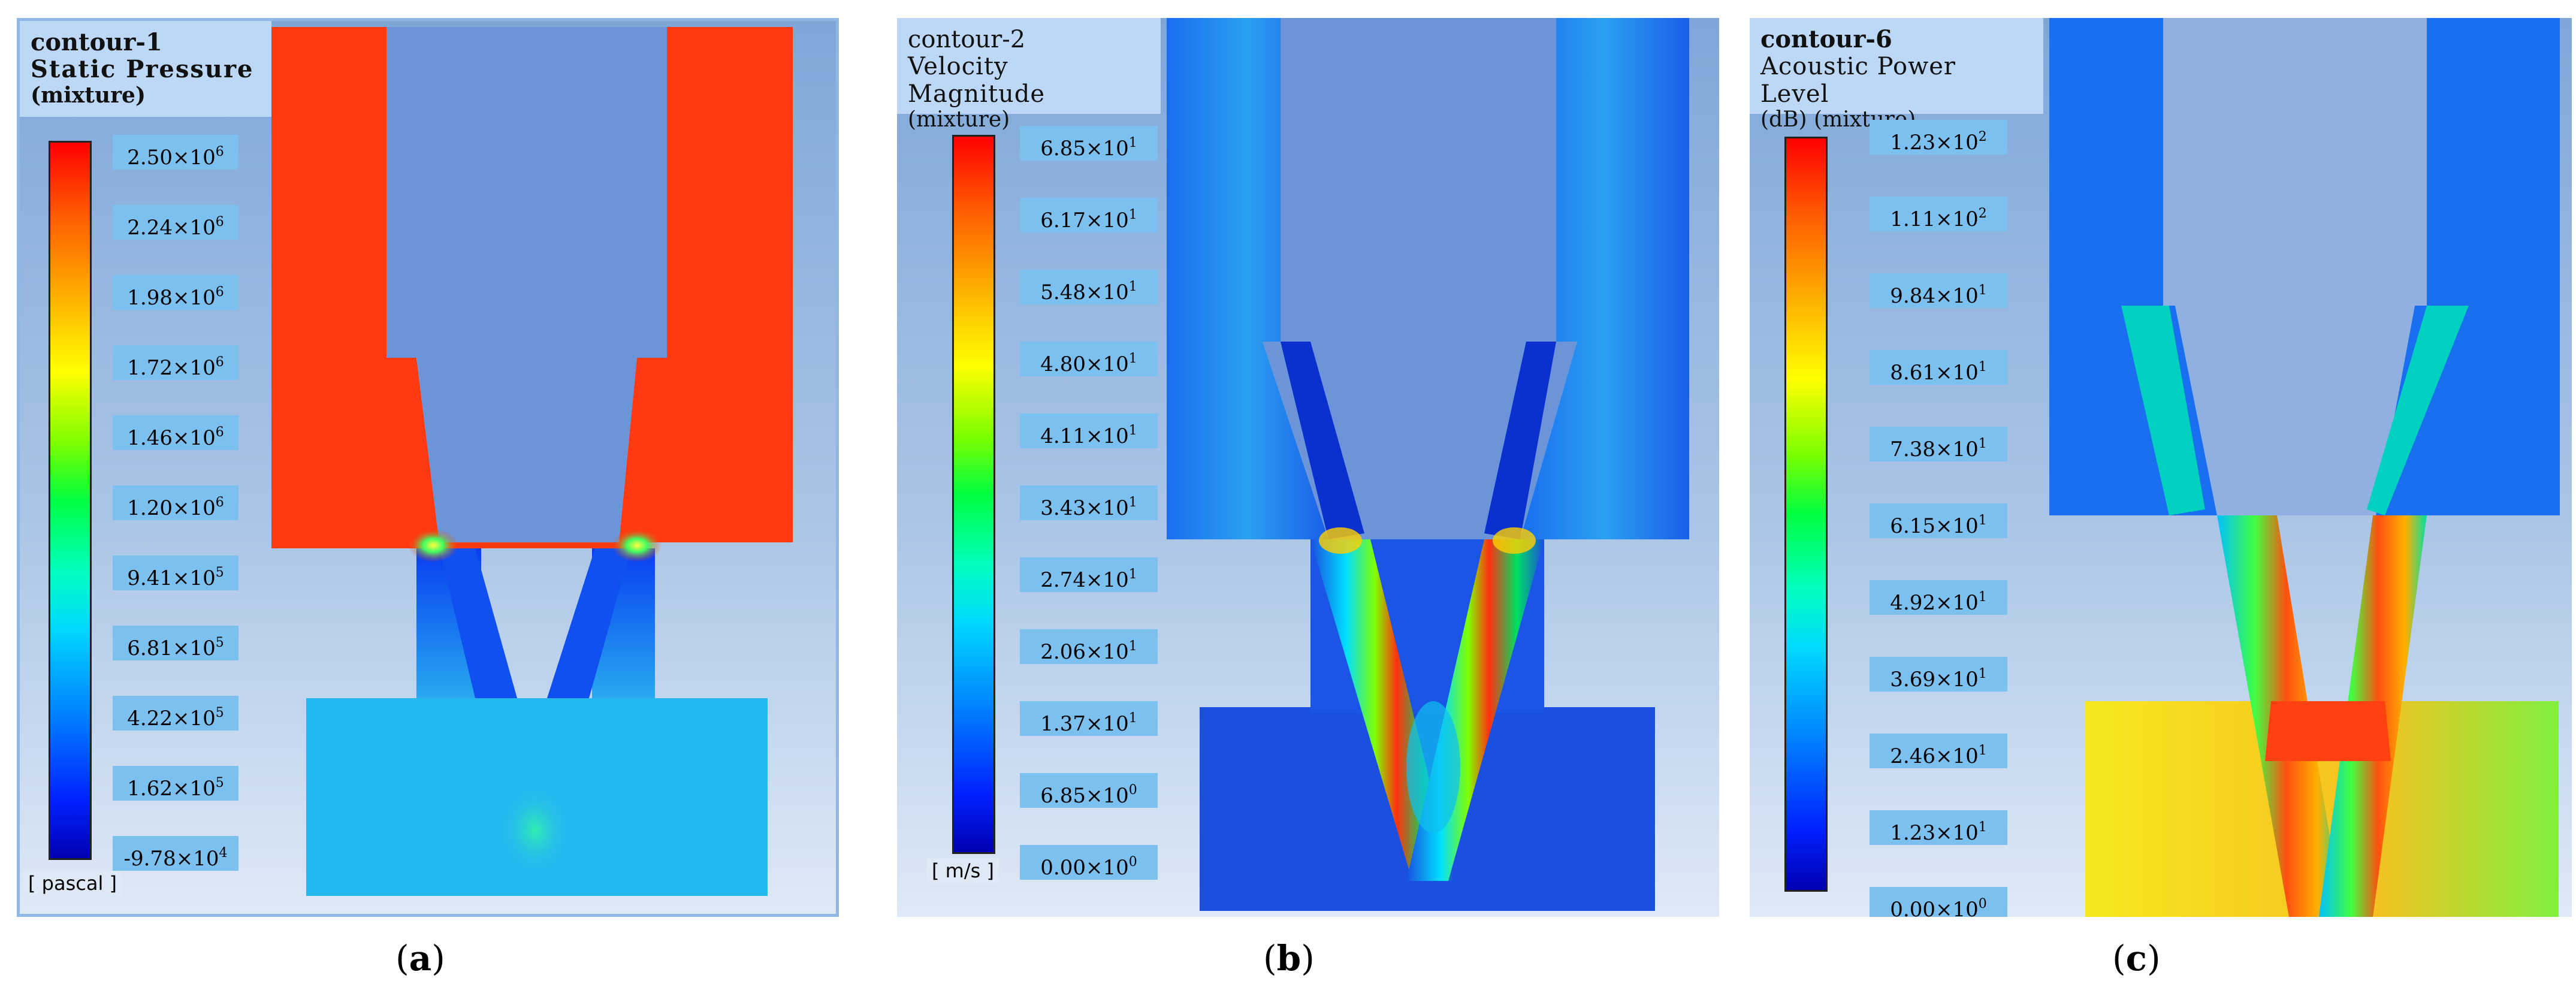  What do you see at coordinates (1939, 290) in the screenshot?
I see `colorbar-tick-label: 9.84×101` at bounding box center [1939, 290].